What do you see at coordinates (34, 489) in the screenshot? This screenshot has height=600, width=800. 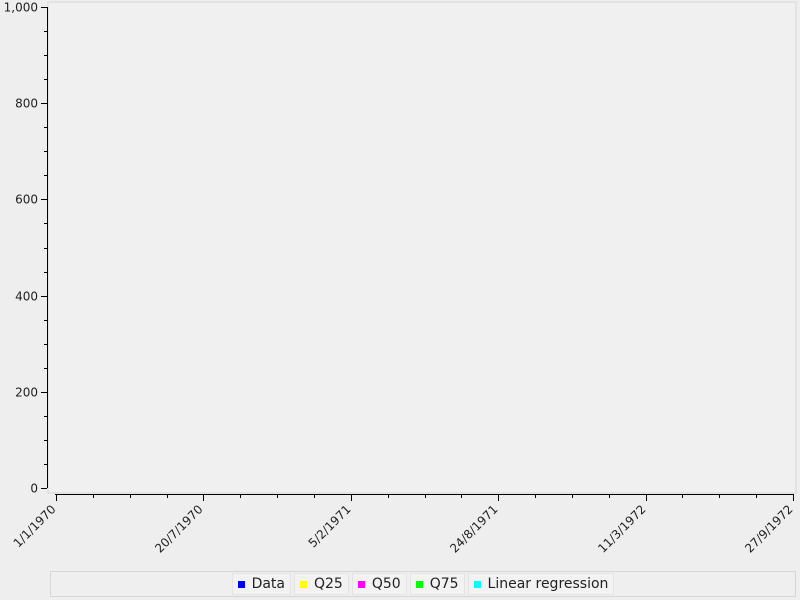 I see `y-tick-label: 0` at bounding box center [34, 489].